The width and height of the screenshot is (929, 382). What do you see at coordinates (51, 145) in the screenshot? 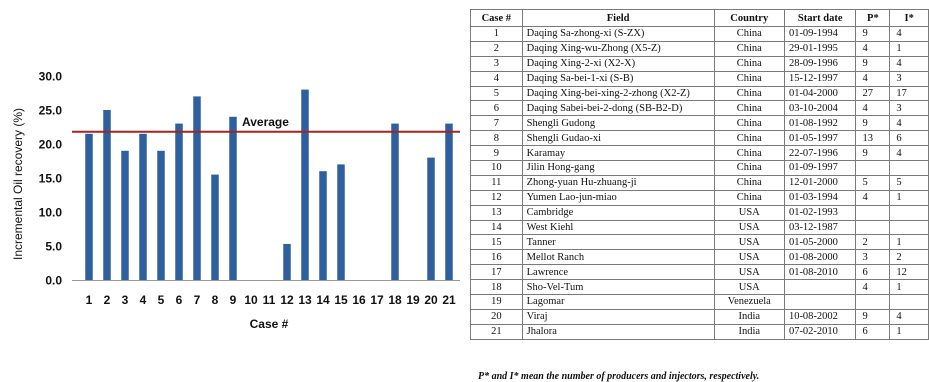
I see `y-tick-label: 20.0` at bounding box center [51, 145].